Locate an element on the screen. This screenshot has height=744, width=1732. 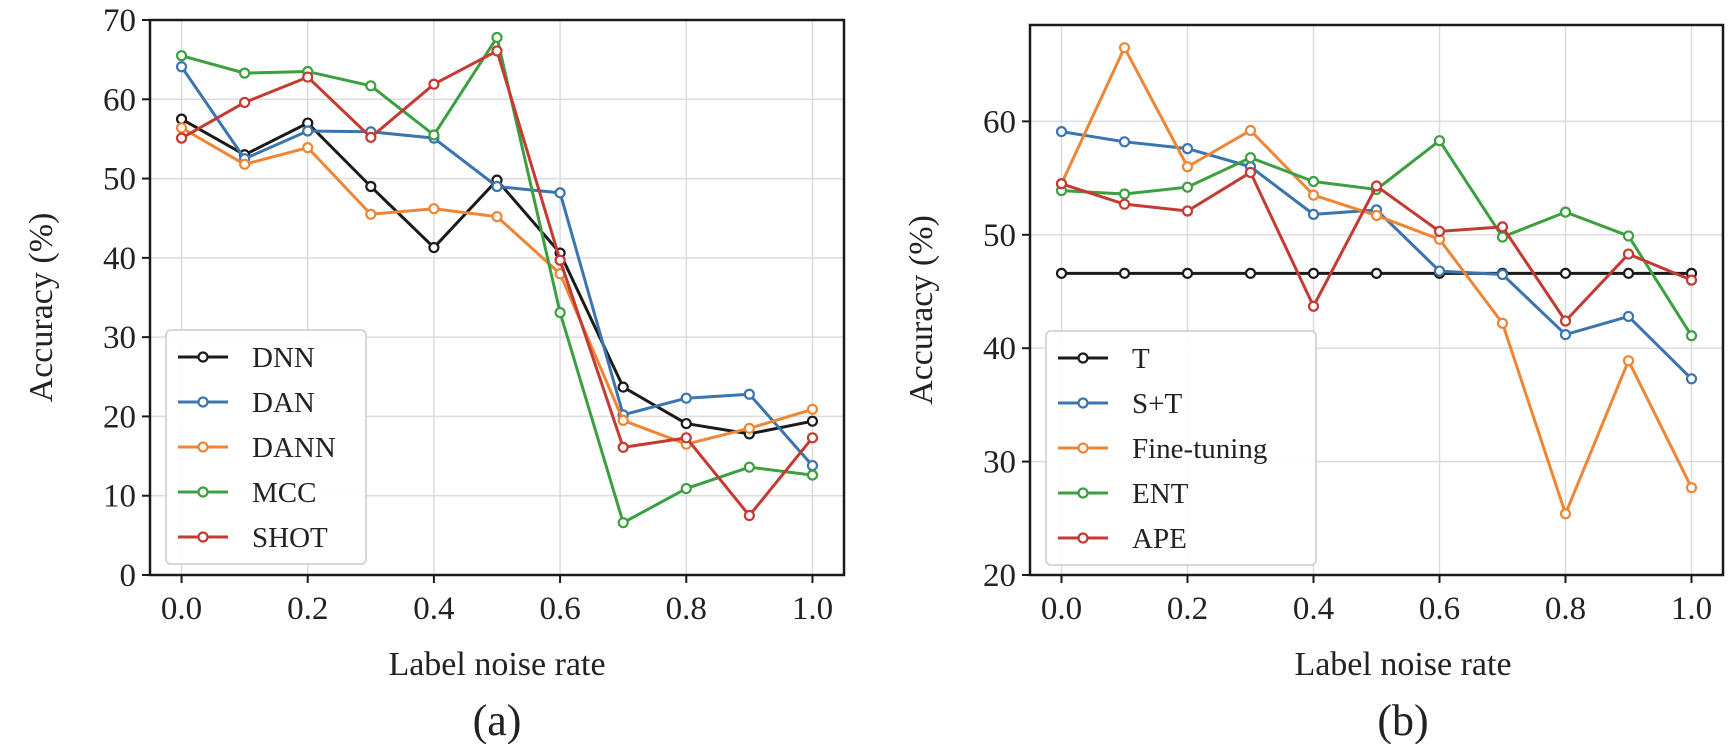
y-tick-label: 0 is located at coordinates (128, 576).